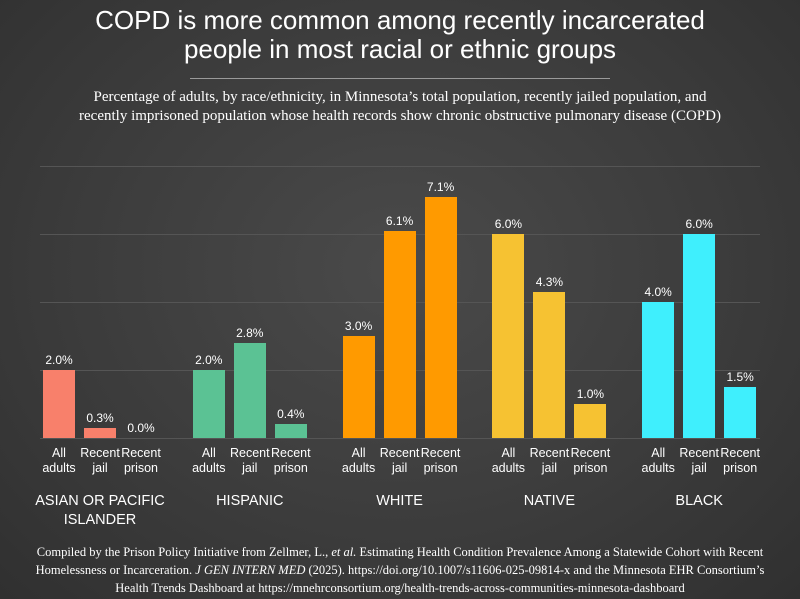  I want to click on source-part: et al., so click(344, 552).